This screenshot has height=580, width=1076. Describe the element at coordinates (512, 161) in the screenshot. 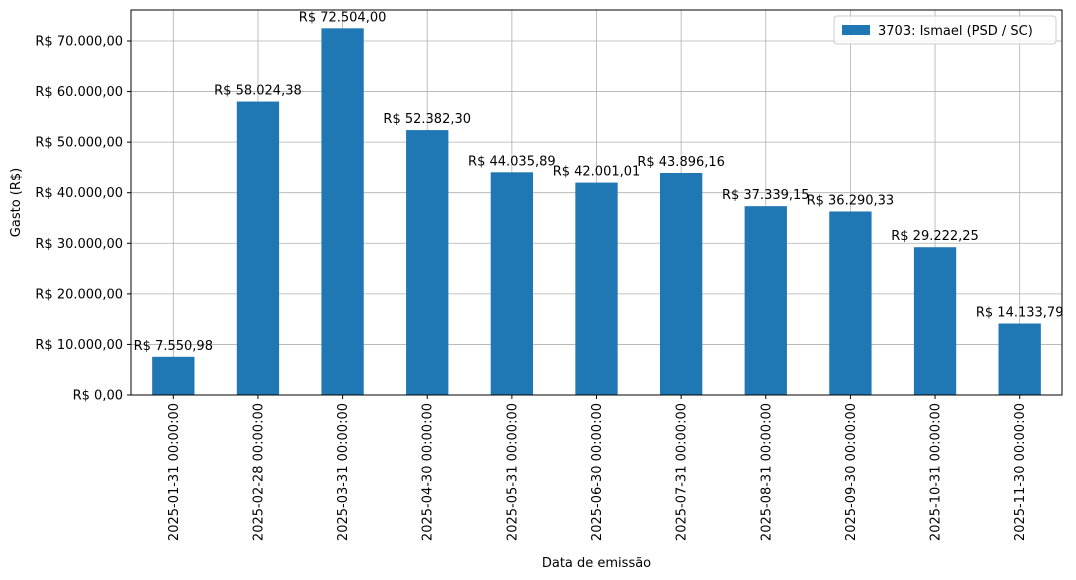

I see `bar-value-label: R$ 44.035,89` at that location.